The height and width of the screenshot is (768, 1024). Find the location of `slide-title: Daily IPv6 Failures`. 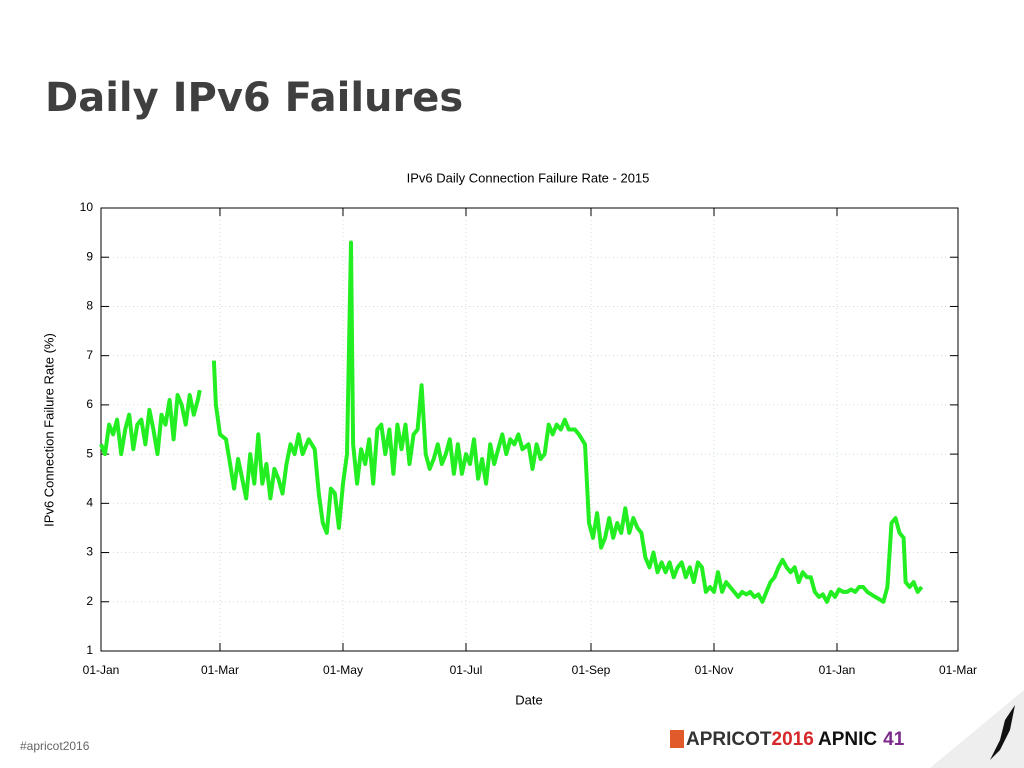

slide-title: Daily IPv6 Failures is located at coordinates (254, 98).